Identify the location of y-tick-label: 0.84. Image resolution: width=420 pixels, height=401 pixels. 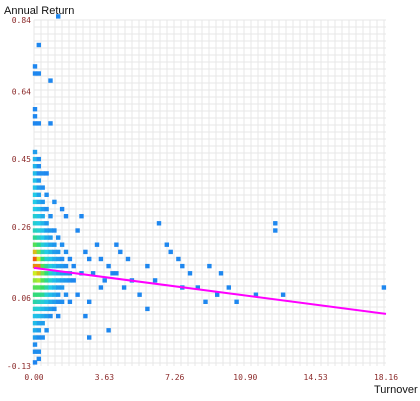
(21, 20).